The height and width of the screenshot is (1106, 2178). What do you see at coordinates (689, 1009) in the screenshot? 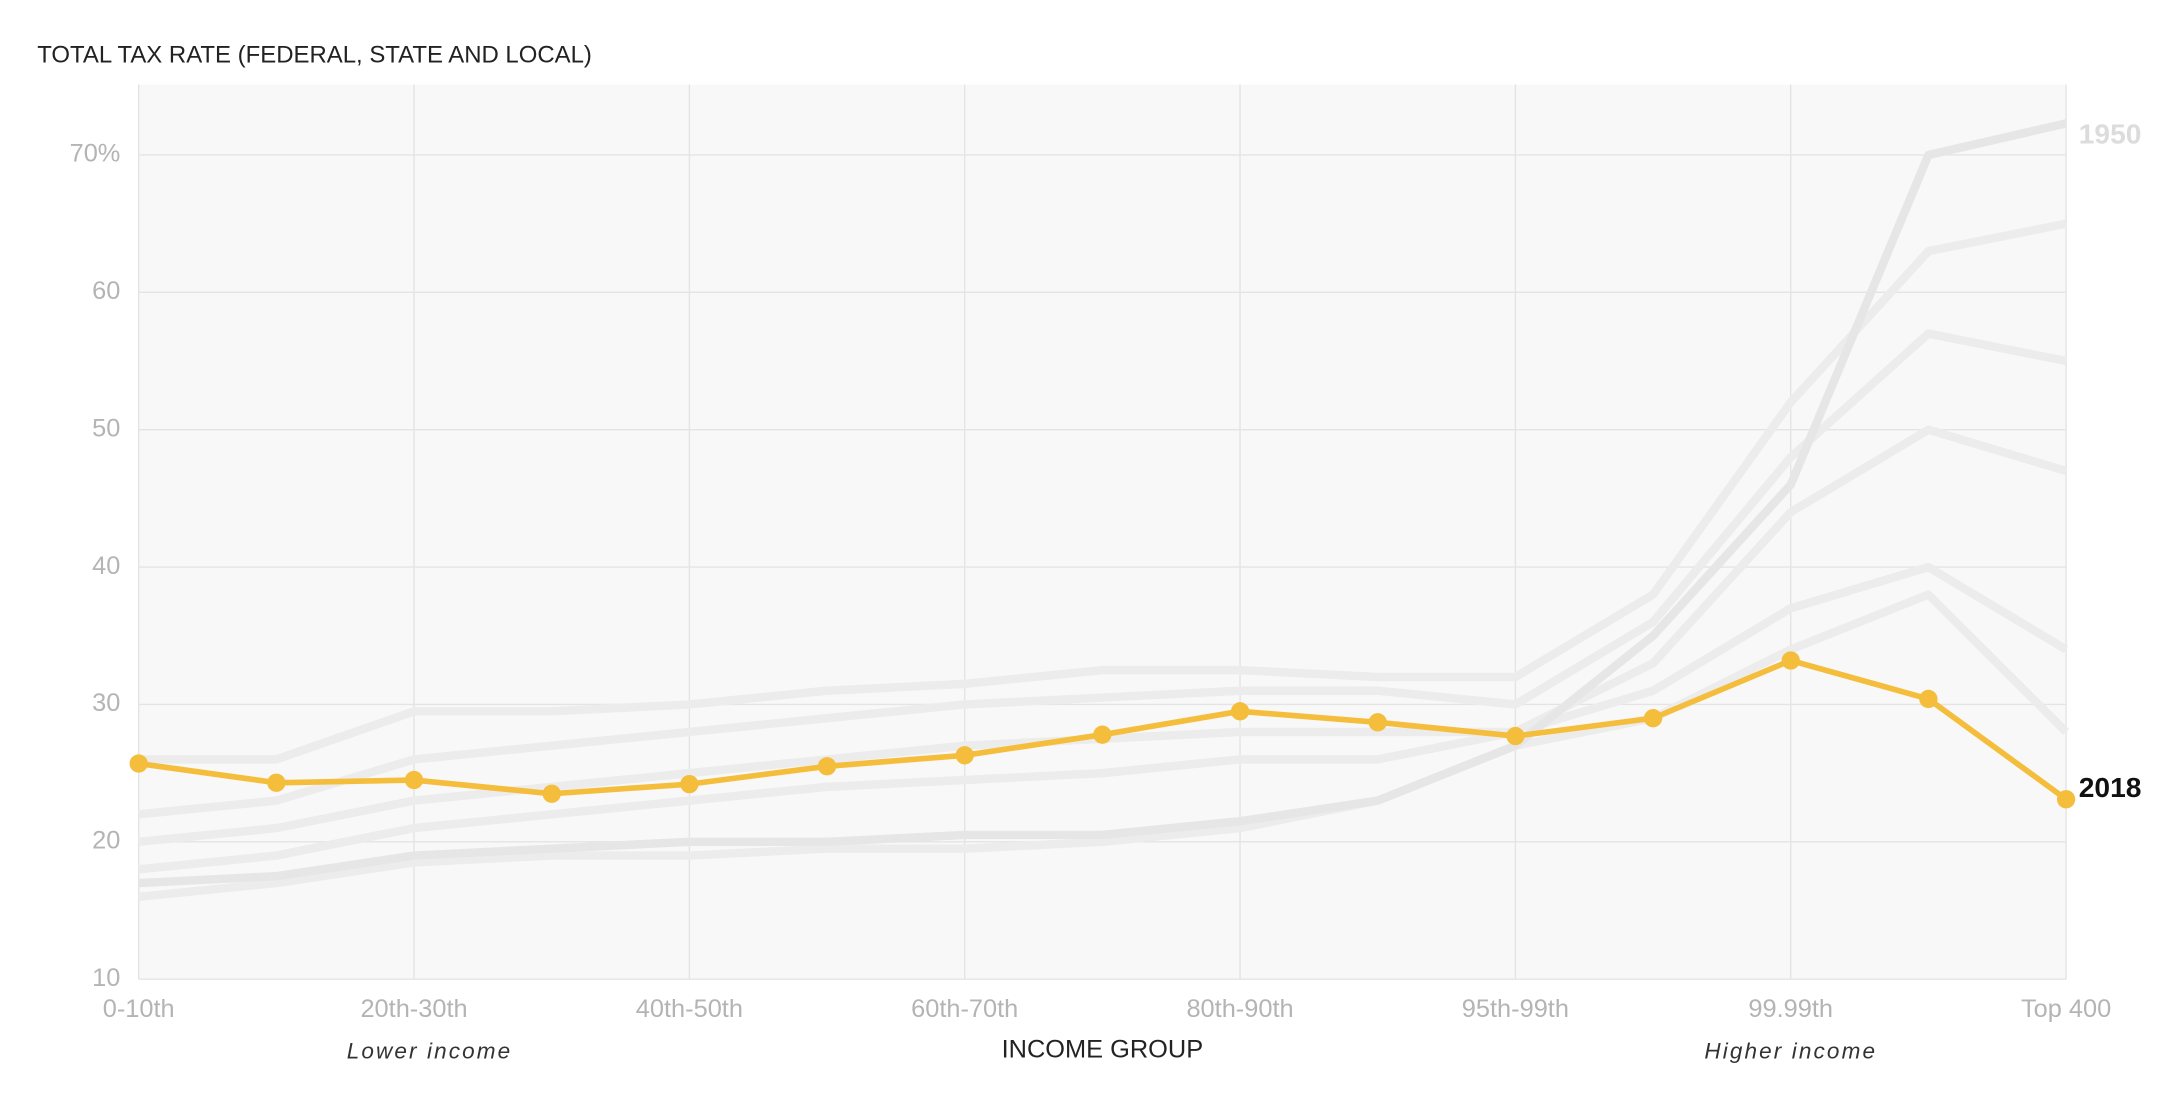
I see `x-tick-label: 40th-50th` at bounding box center [689, 1009].